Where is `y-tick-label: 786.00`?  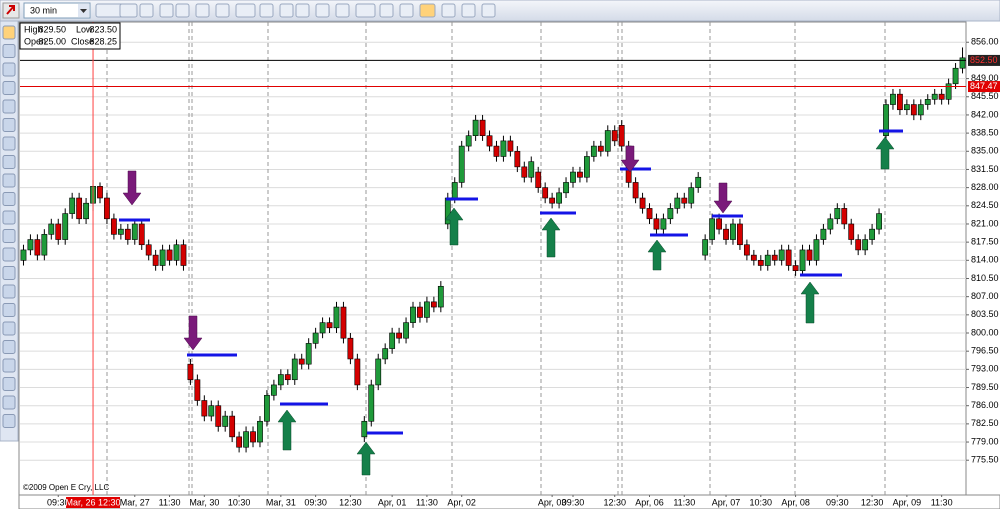 y-tick-label: 786.00 is located at coordinates (985, 405).